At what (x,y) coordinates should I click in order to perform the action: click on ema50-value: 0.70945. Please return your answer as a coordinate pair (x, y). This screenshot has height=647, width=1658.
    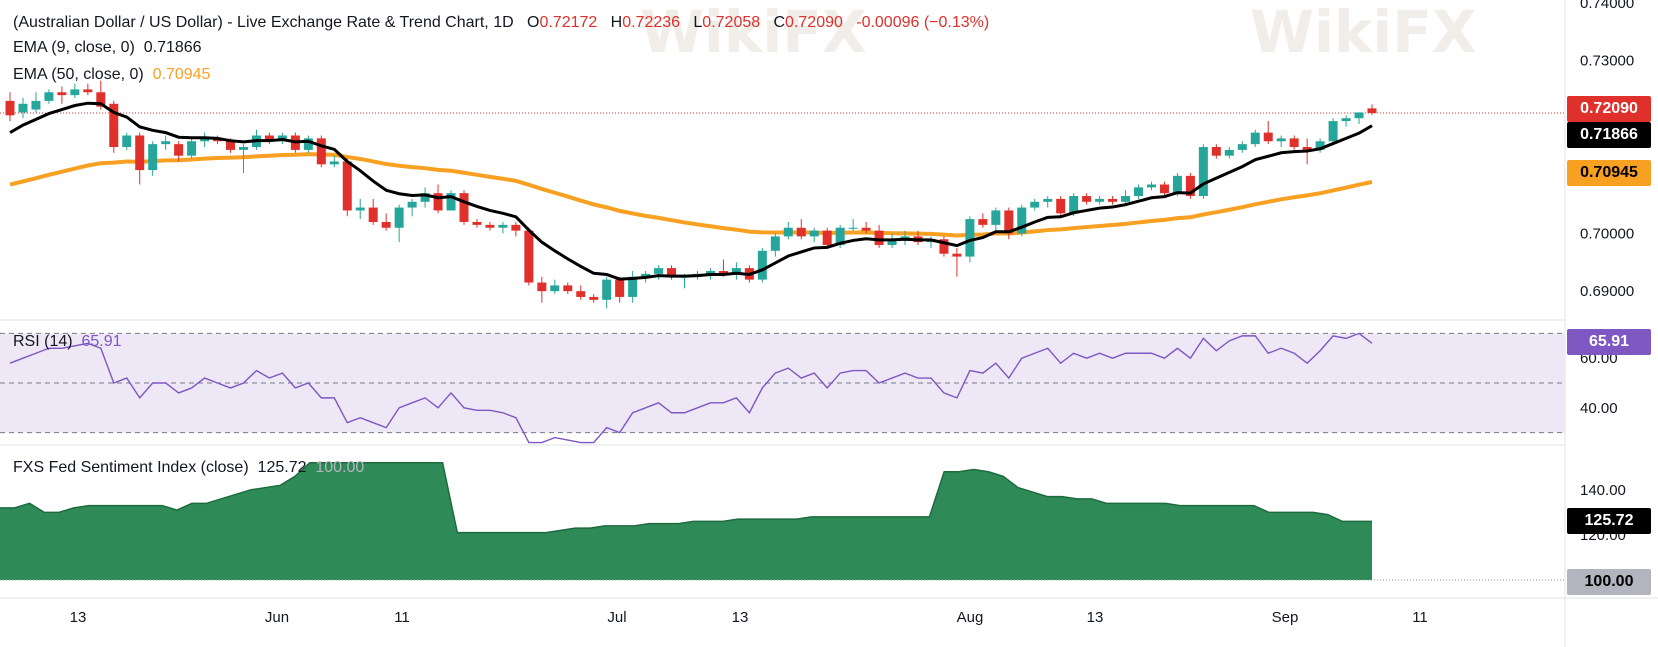
    Looking at the image, I should click on (181, 74).